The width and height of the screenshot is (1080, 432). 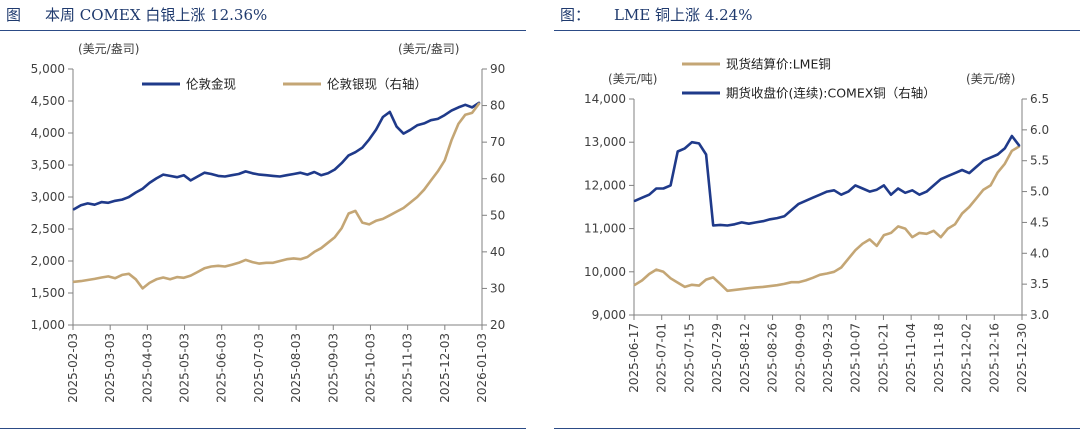 I want to click on right-x-tick-label: 2025-12-30, so click(x=1022, y=358).